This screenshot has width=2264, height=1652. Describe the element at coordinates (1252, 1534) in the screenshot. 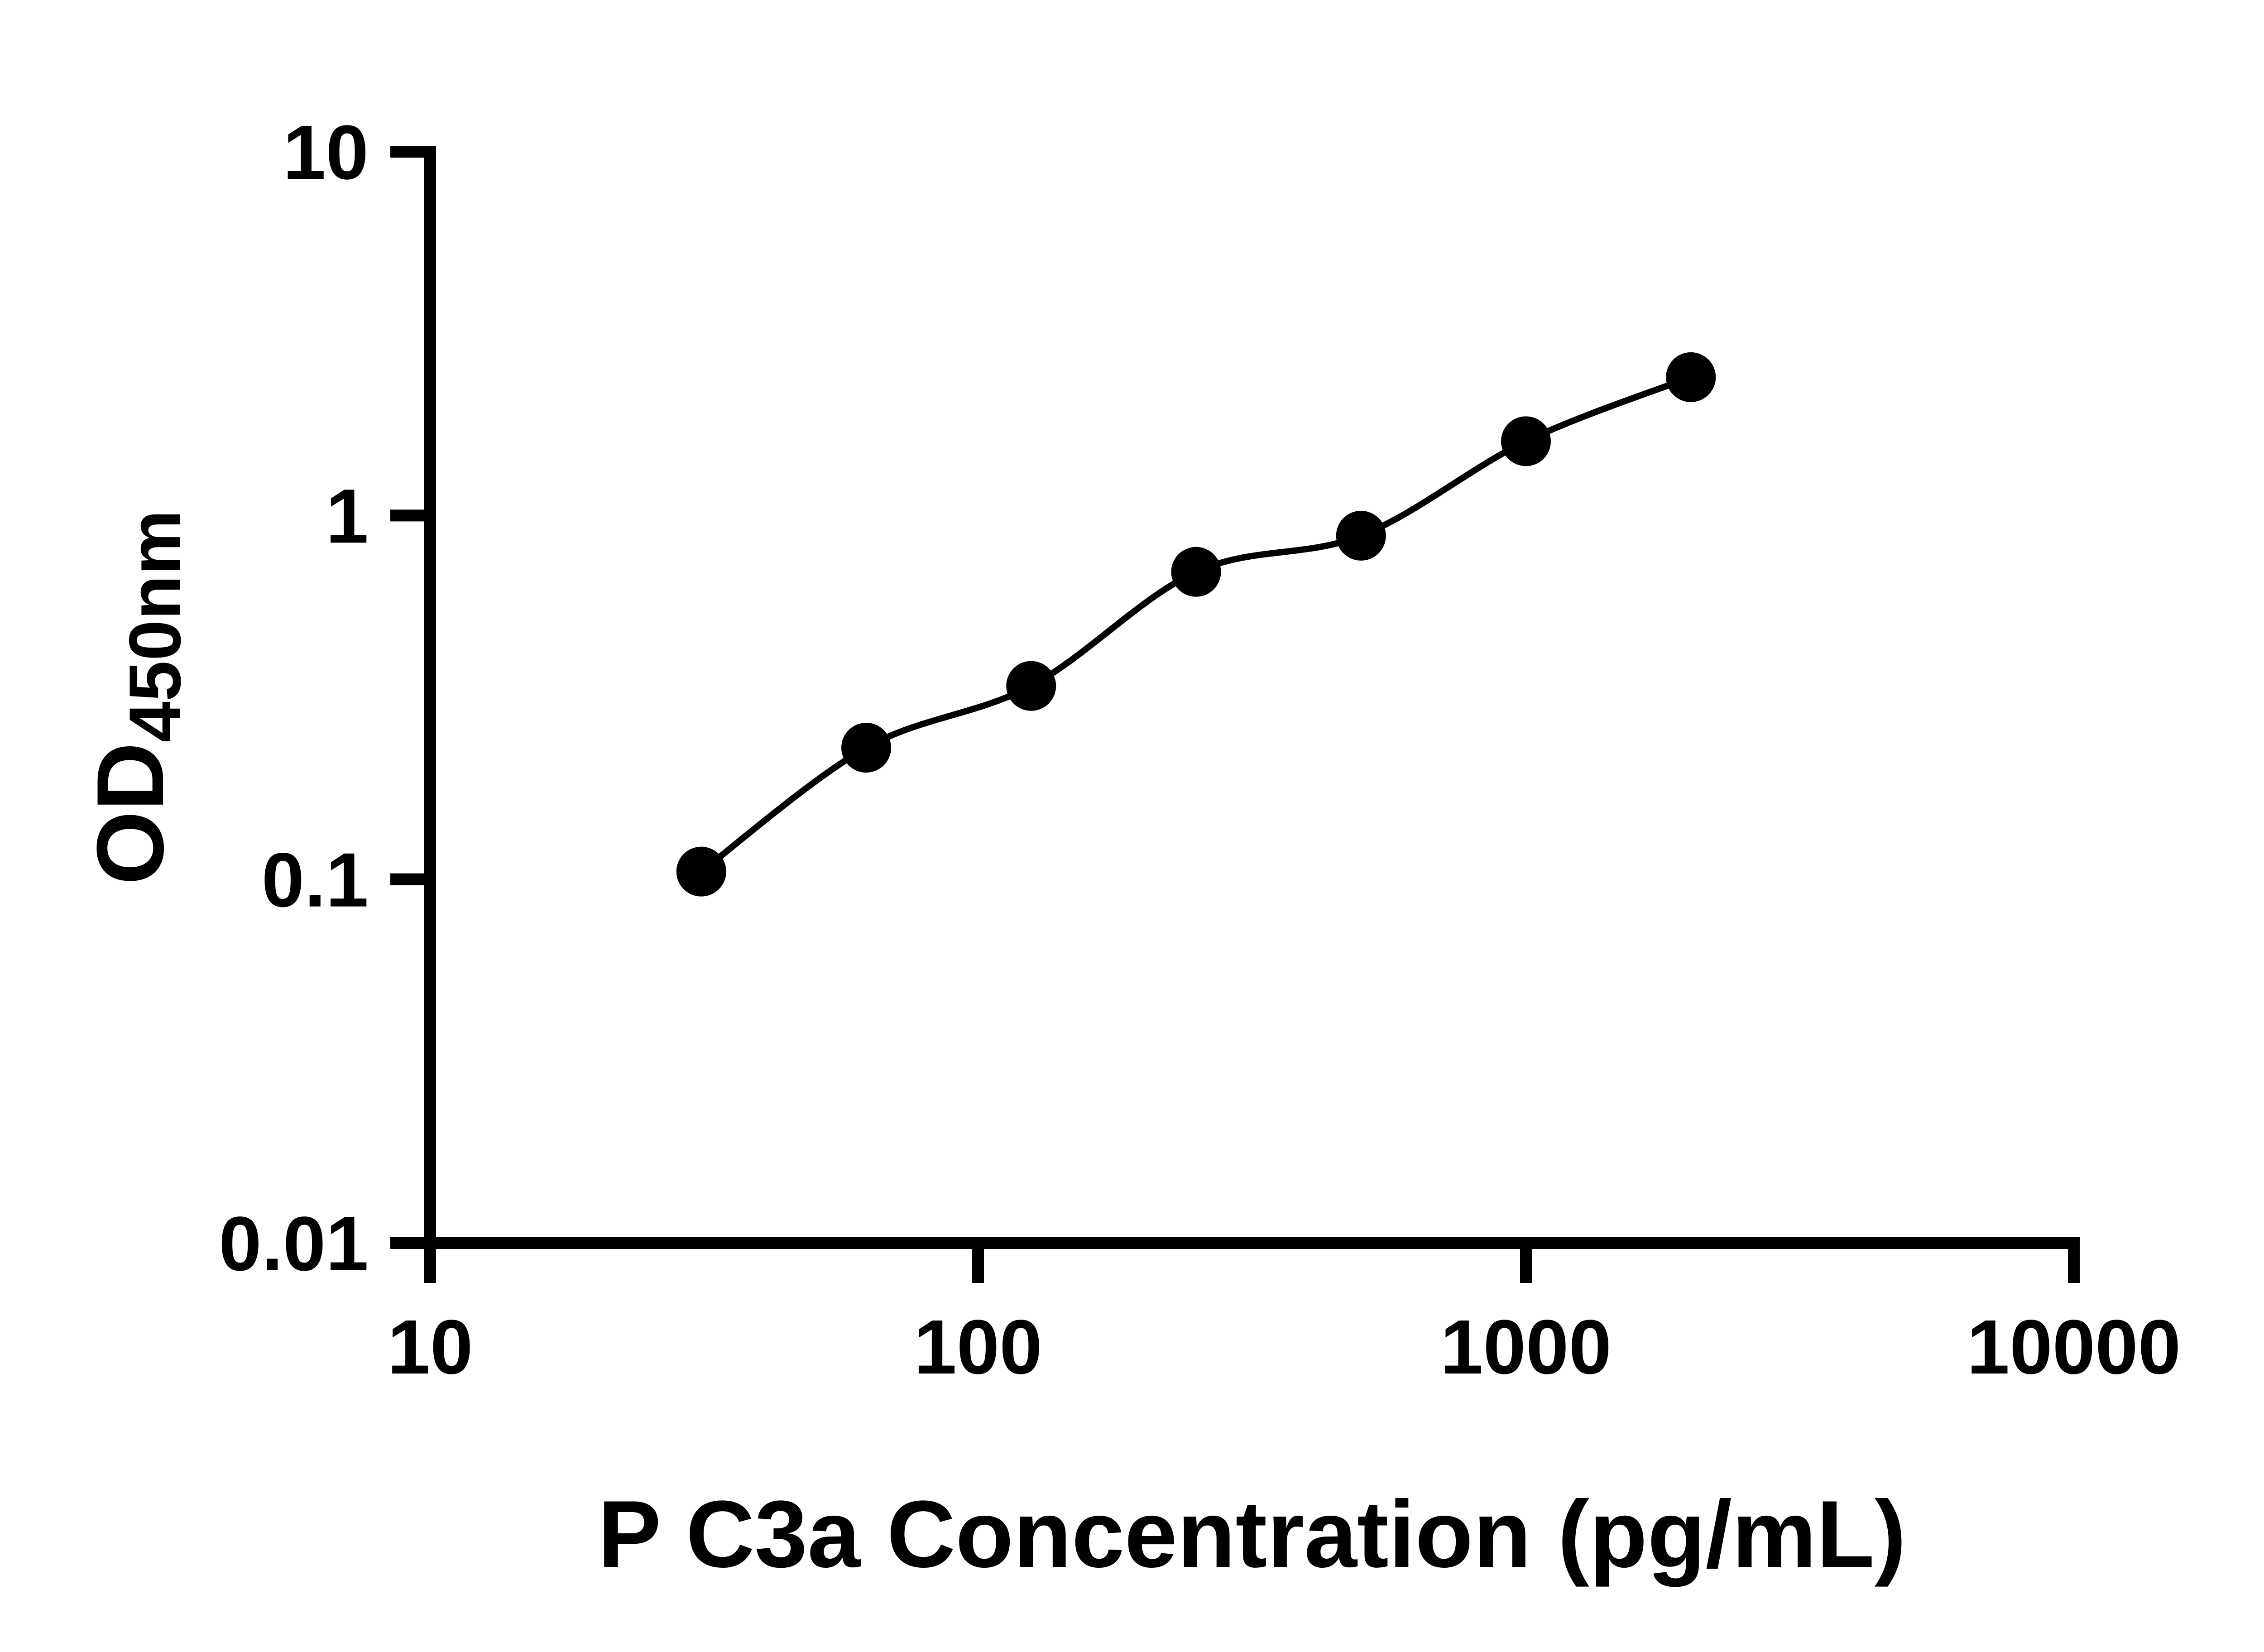

I see `x-axis-title: P C3a Concentration (pg/mL)` at that location.